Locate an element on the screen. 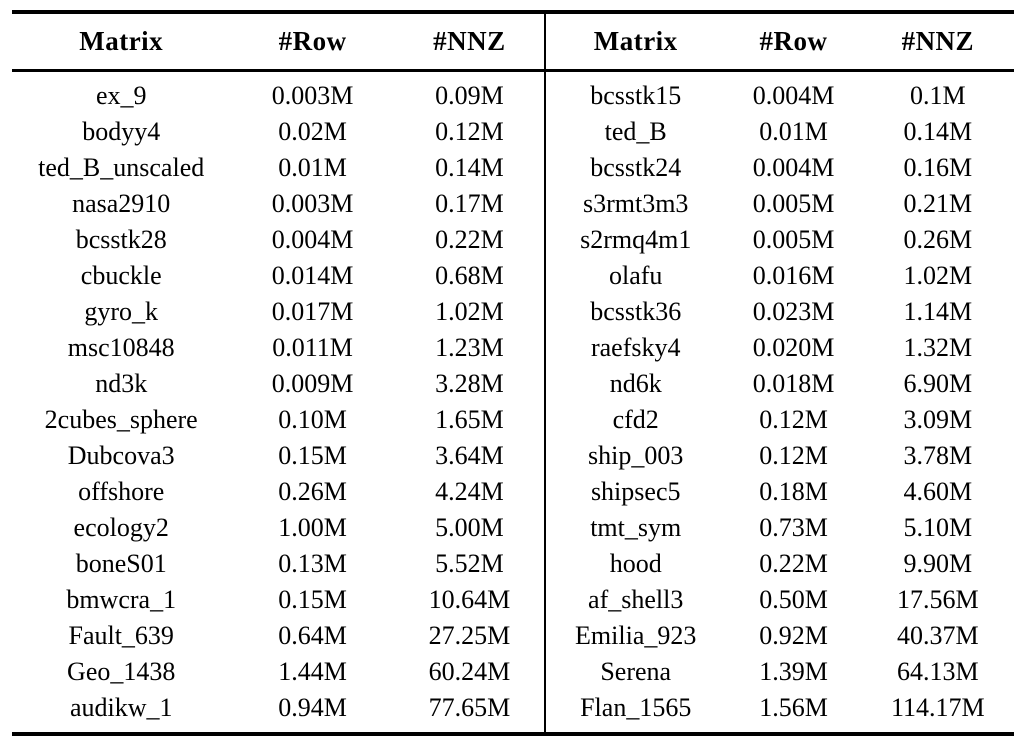  nnz-count-cell: 0.26M is located at coordinates (938, 239).